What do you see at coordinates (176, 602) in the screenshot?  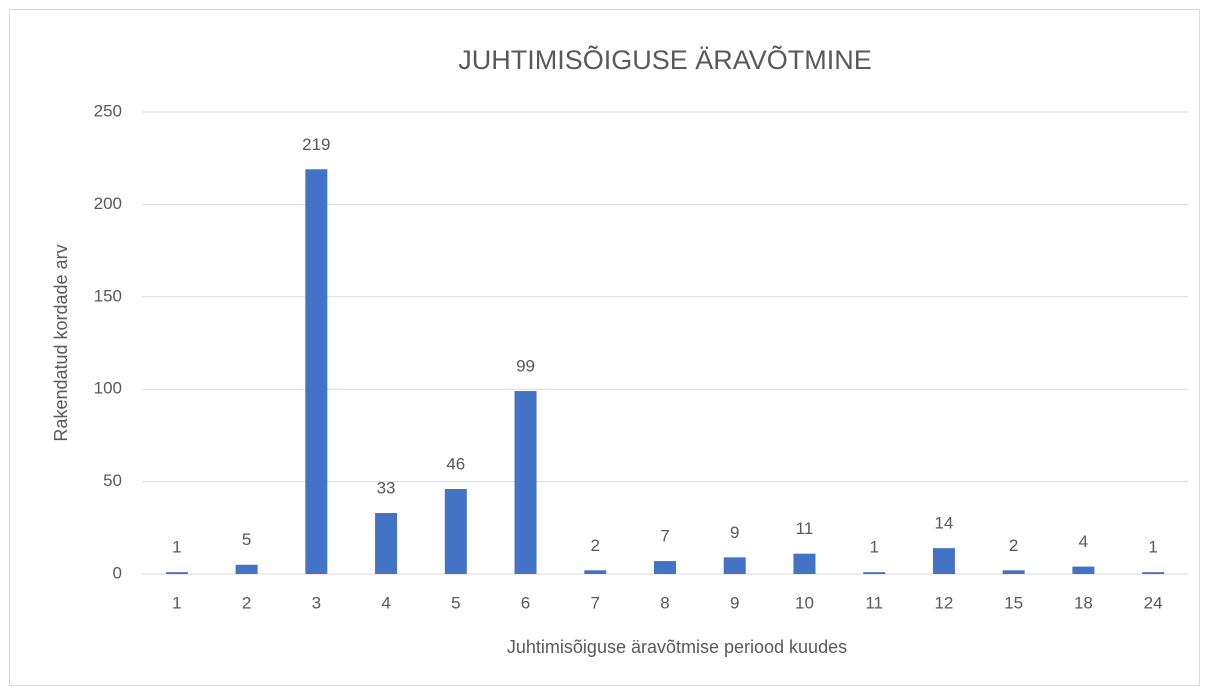 I see `x-tick-label: 1` at bounding box center [176, 602].